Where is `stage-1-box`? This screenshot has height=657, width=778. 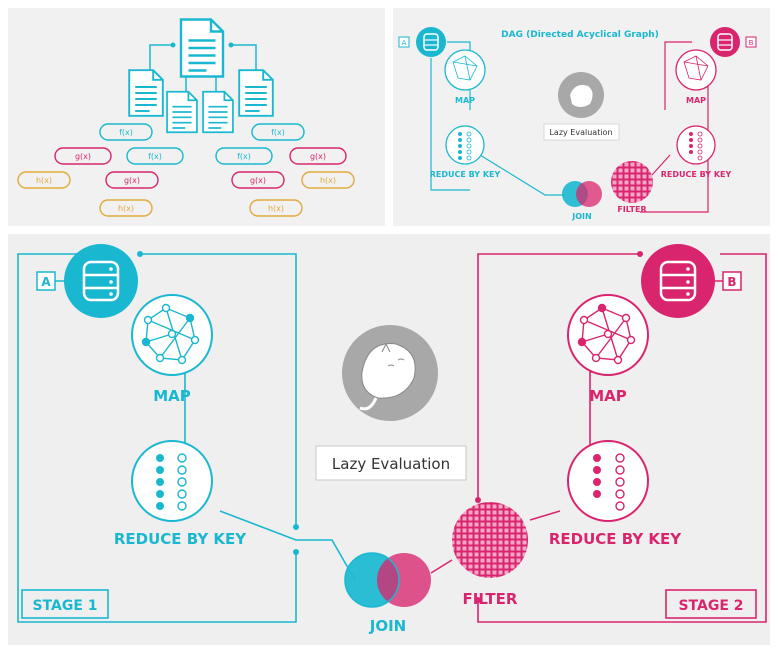
stage-1-box is located at coordinates (65, 604).